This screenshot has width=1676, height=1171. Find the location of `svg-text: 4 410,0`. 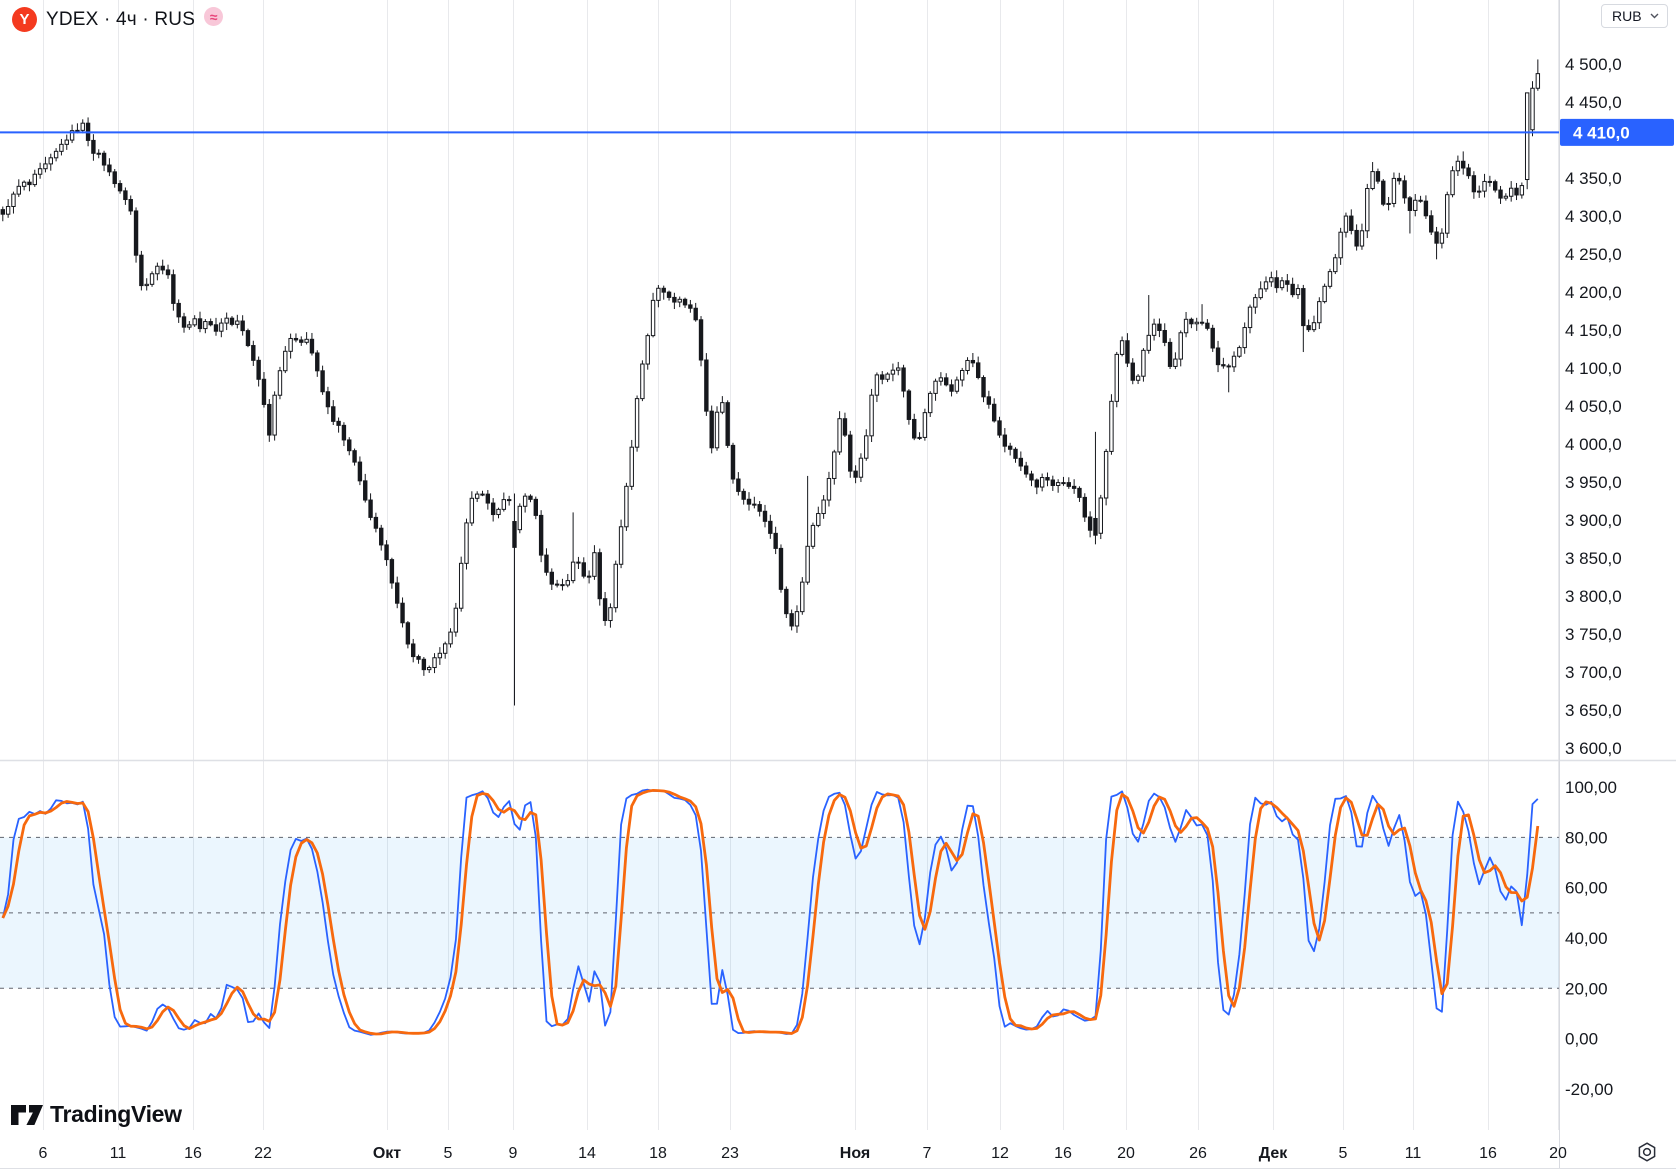

svg-text: 4 410,0 is located at coordinates (1601, 132).